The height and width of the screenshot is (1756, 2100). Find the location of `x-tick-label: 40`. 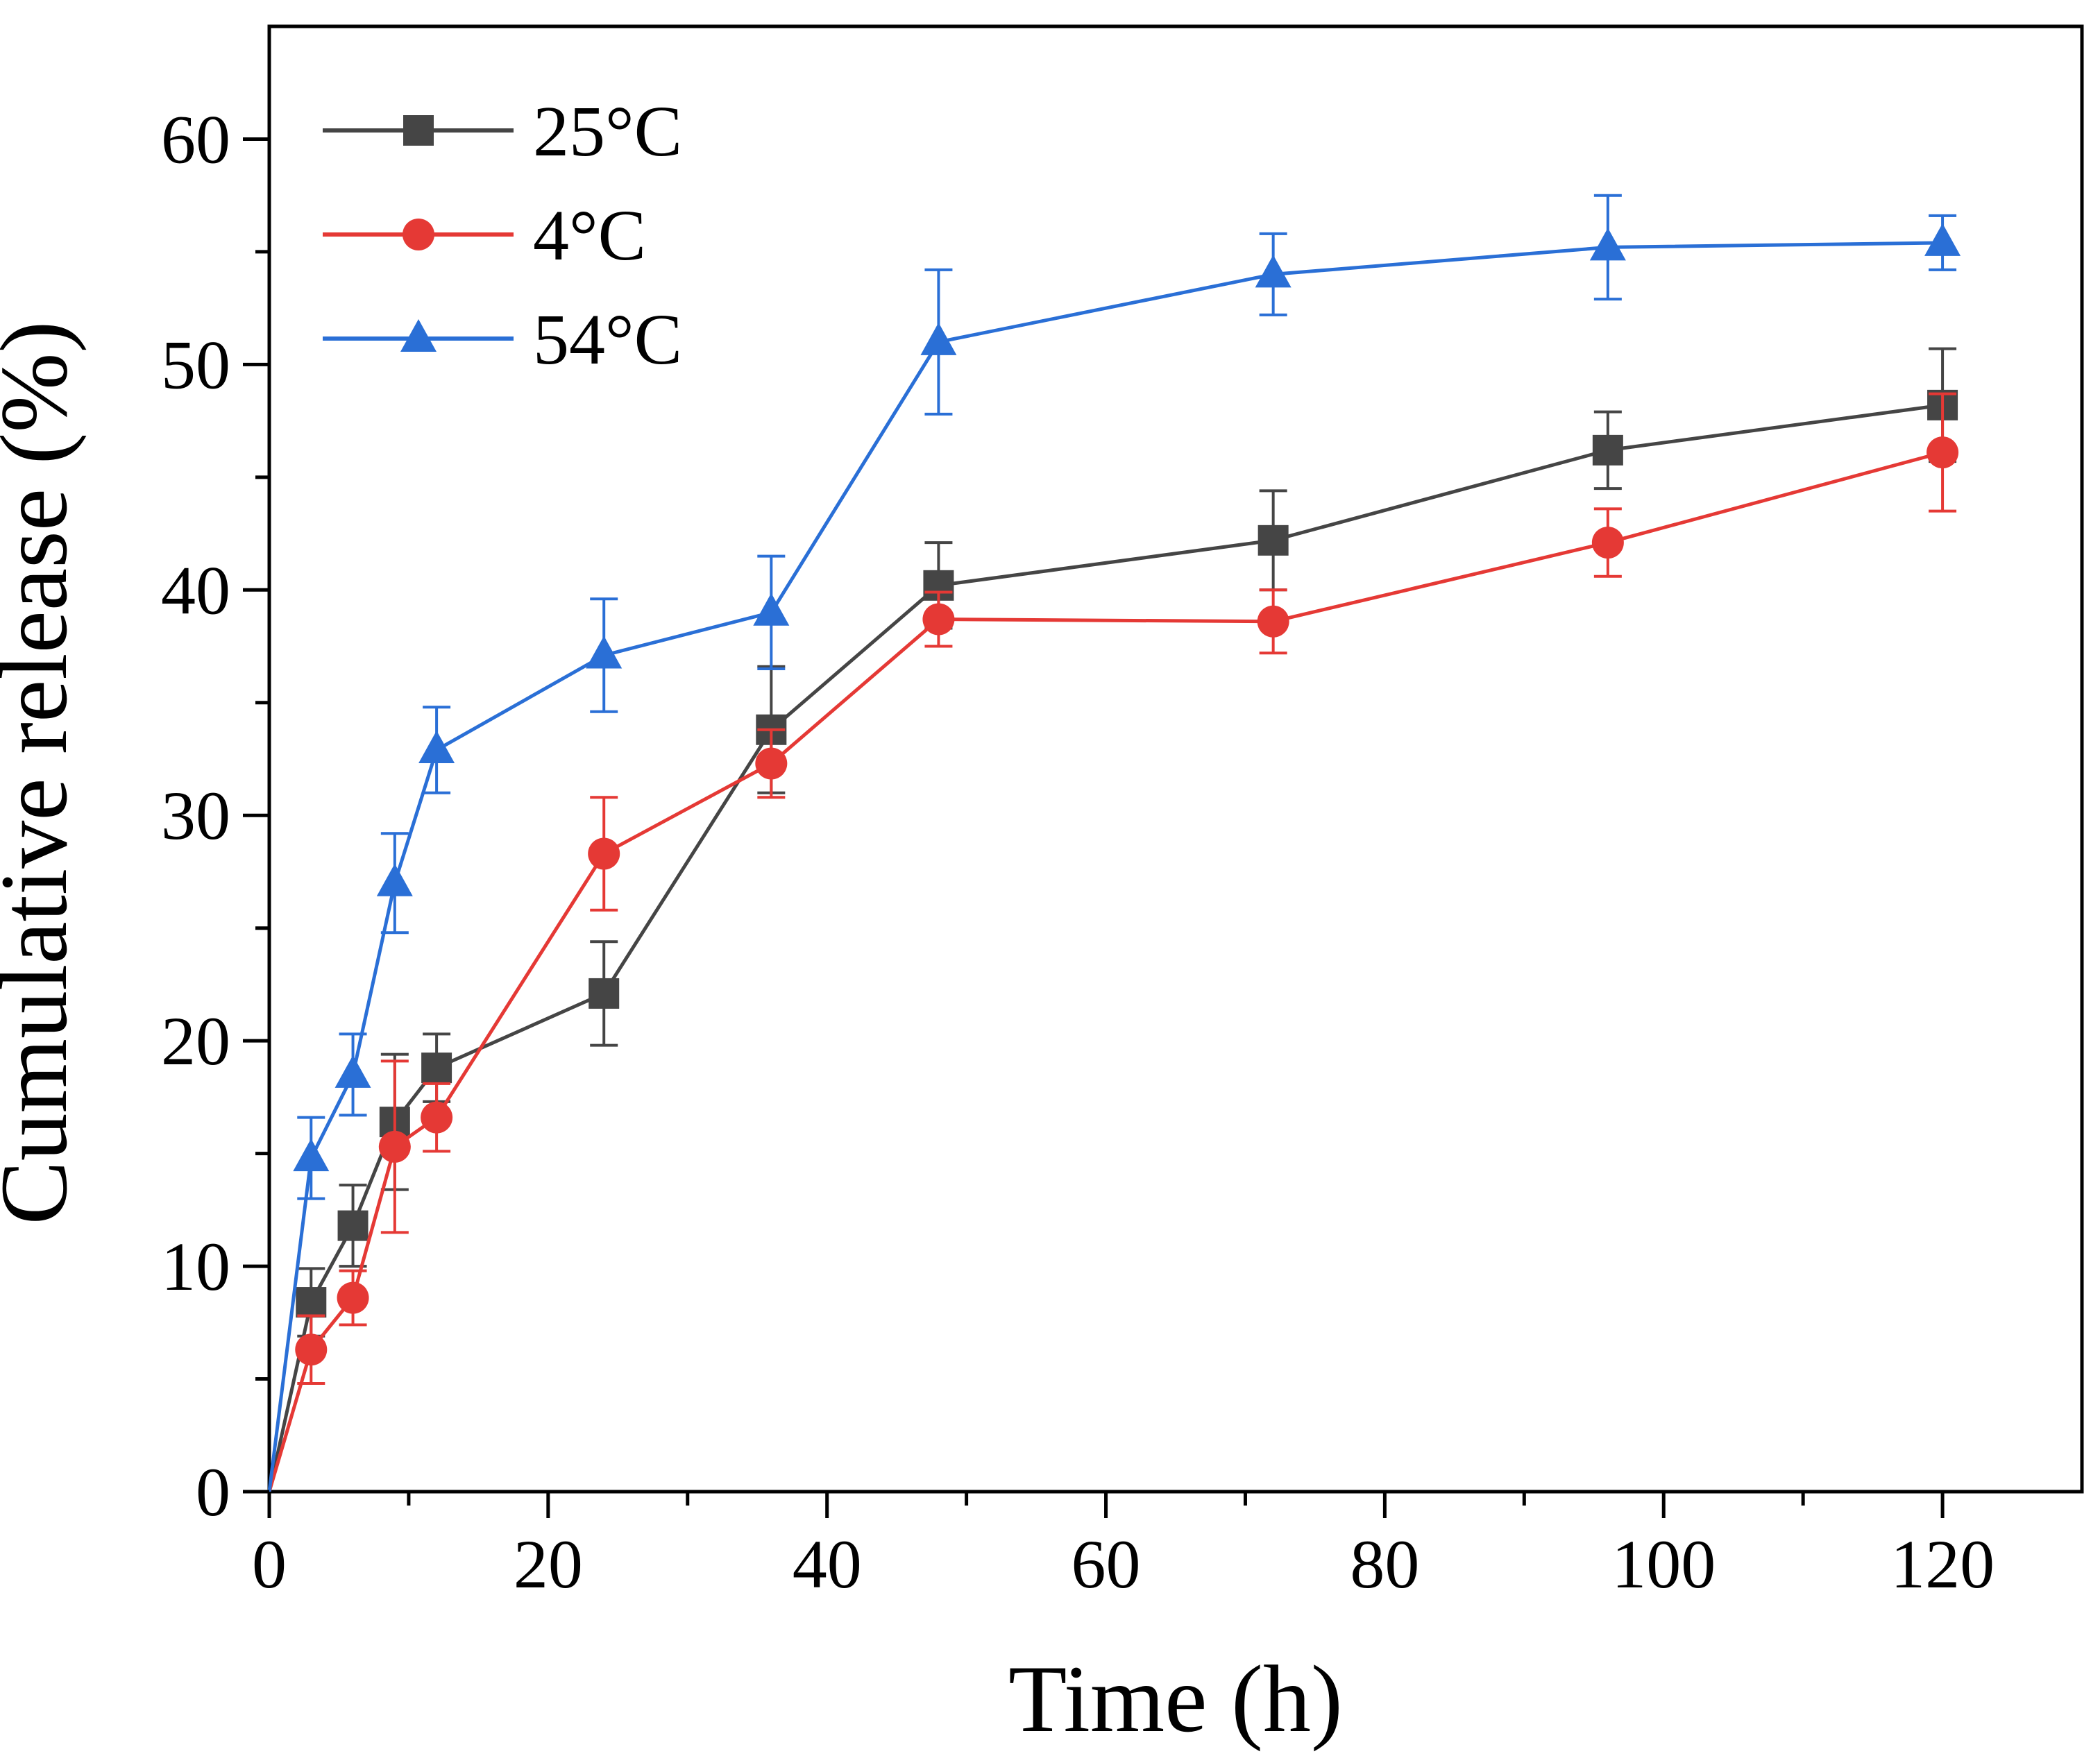

x-tick-label: 40 is located at coordinates (828, 1564).